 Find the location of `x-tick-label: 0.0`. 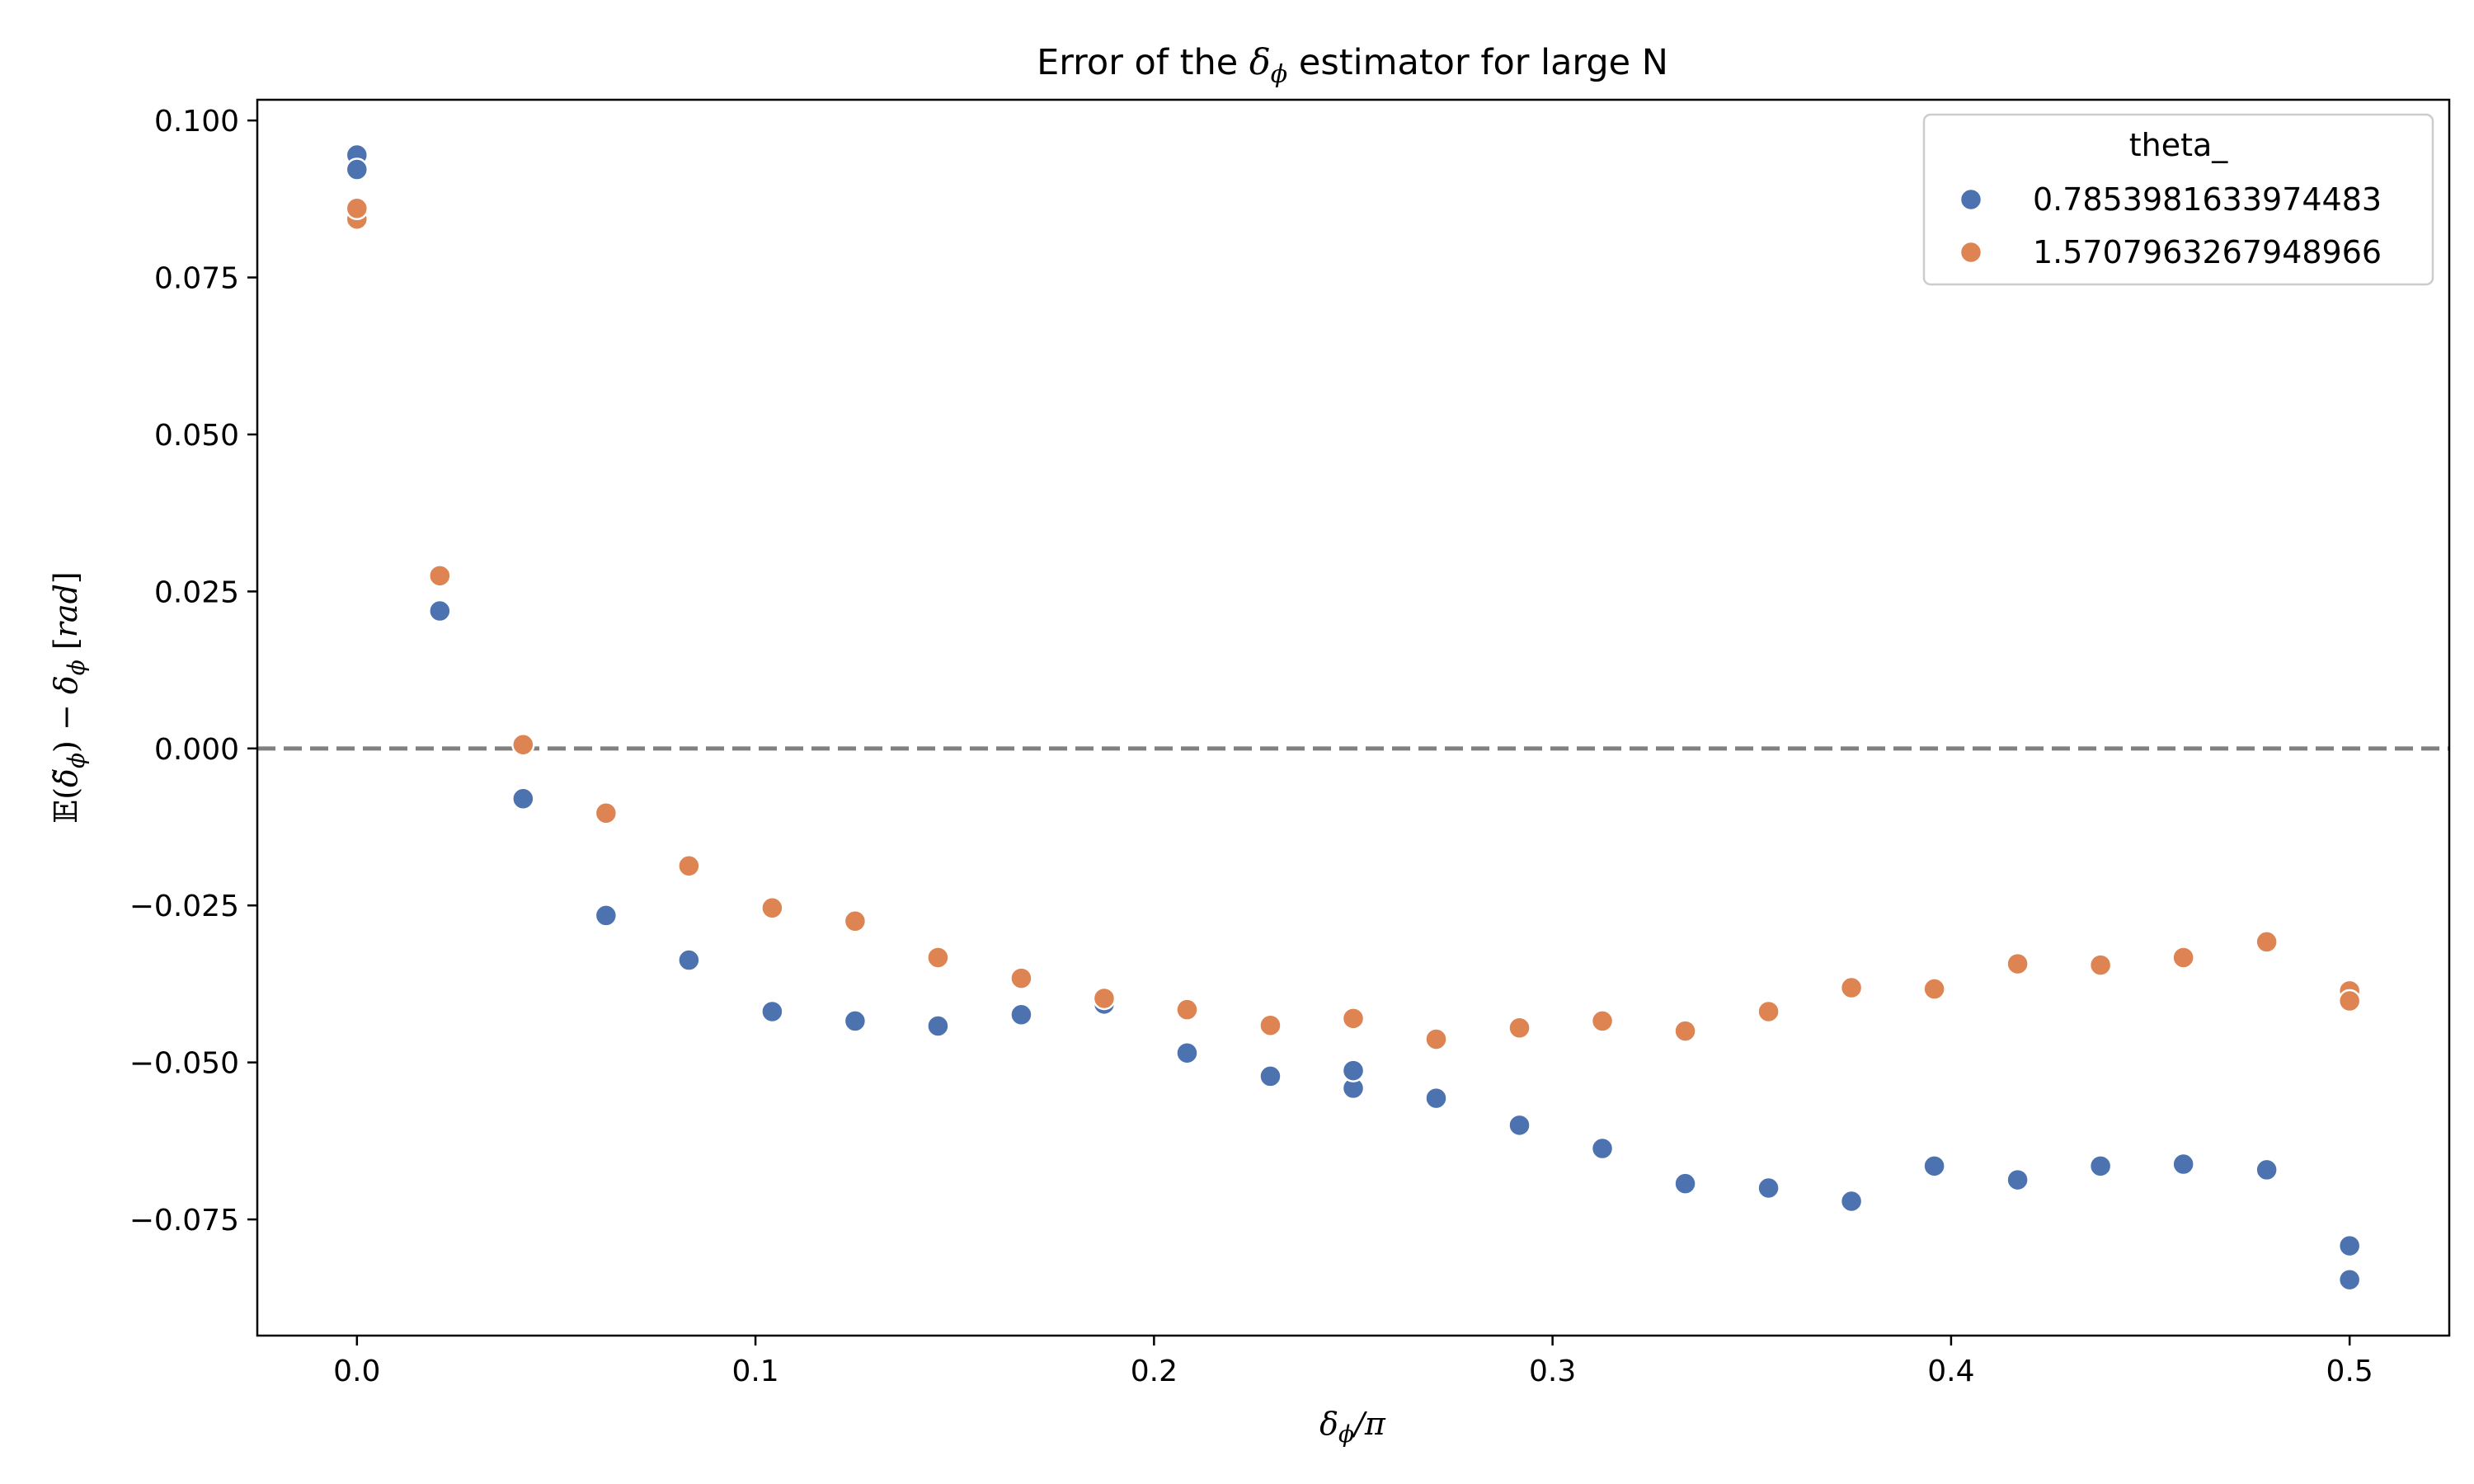

x-tick-label: 0.0 is located at coordinates (356, 1371).